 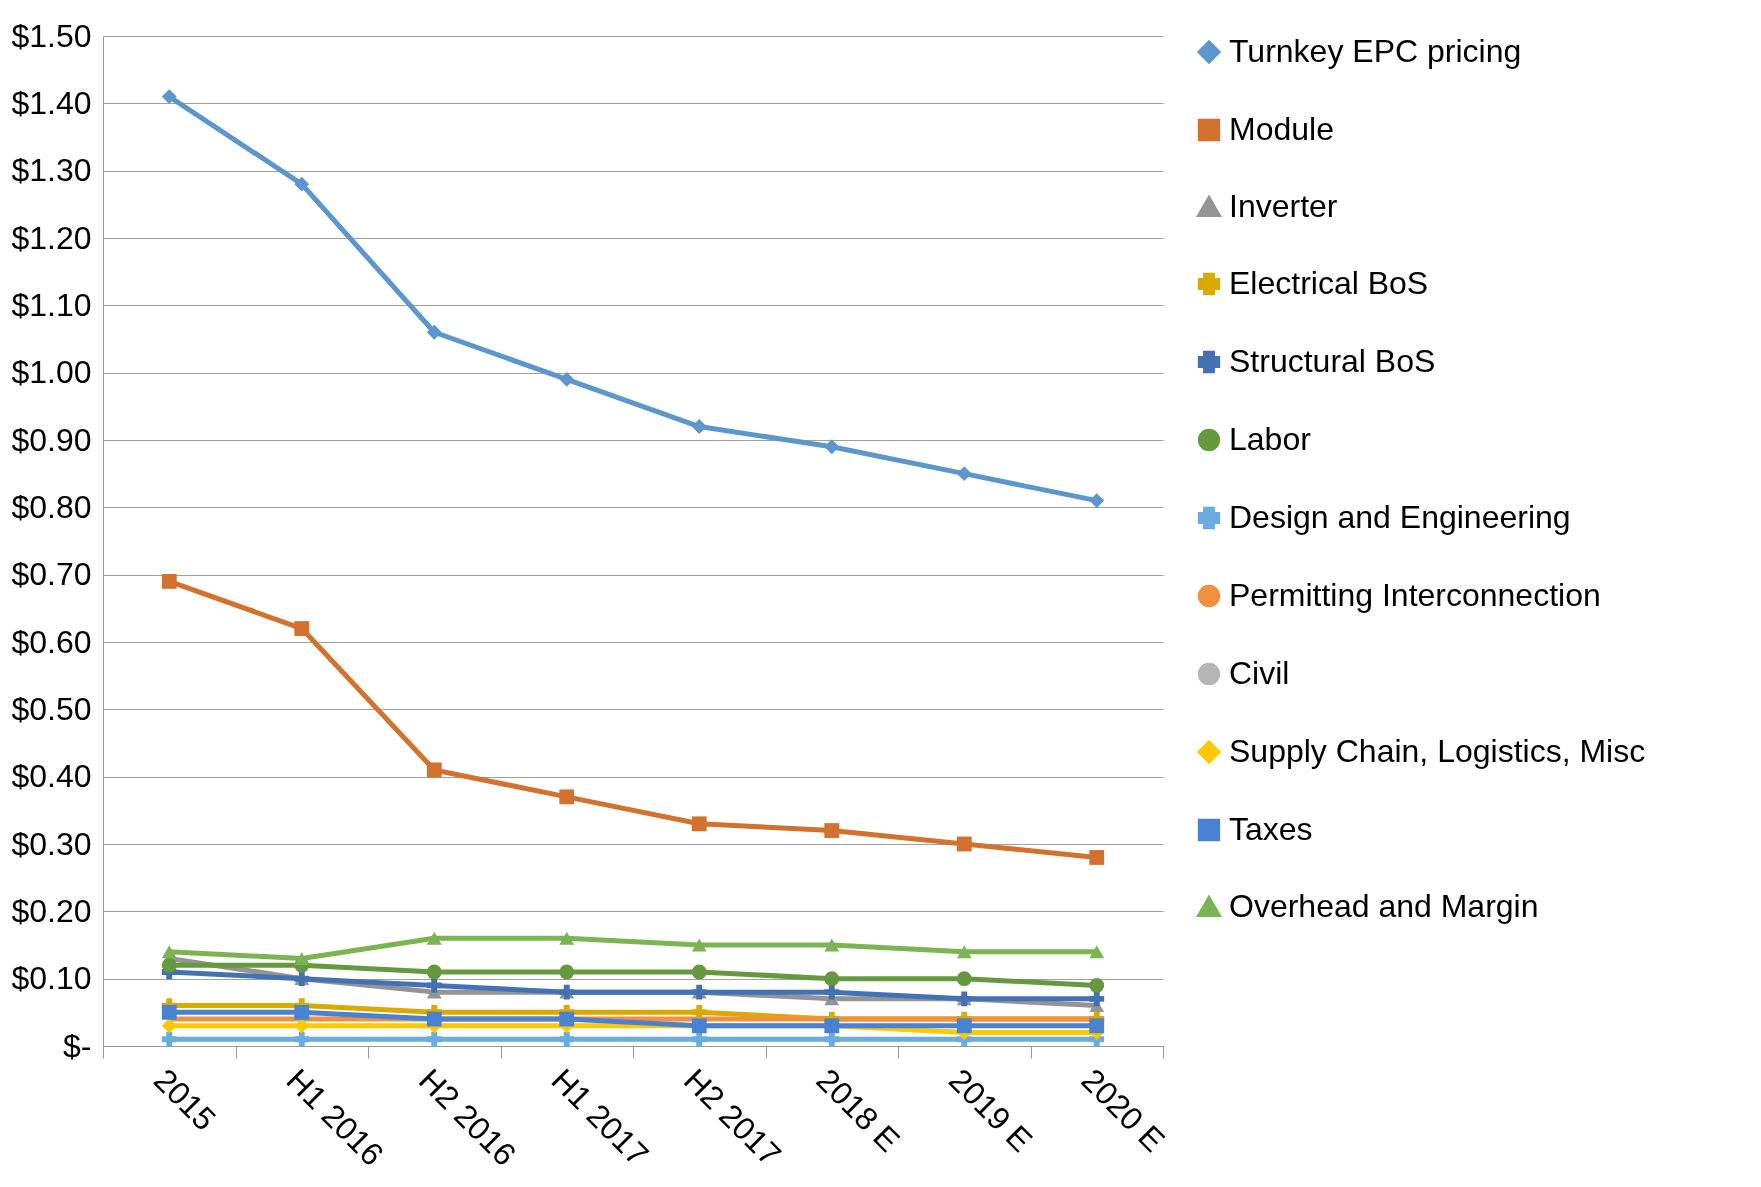 What do you see at coordinates (51, 776) in the screenshot?
I see `y-tick-label: $0.40` at bounding box center [51, 776].